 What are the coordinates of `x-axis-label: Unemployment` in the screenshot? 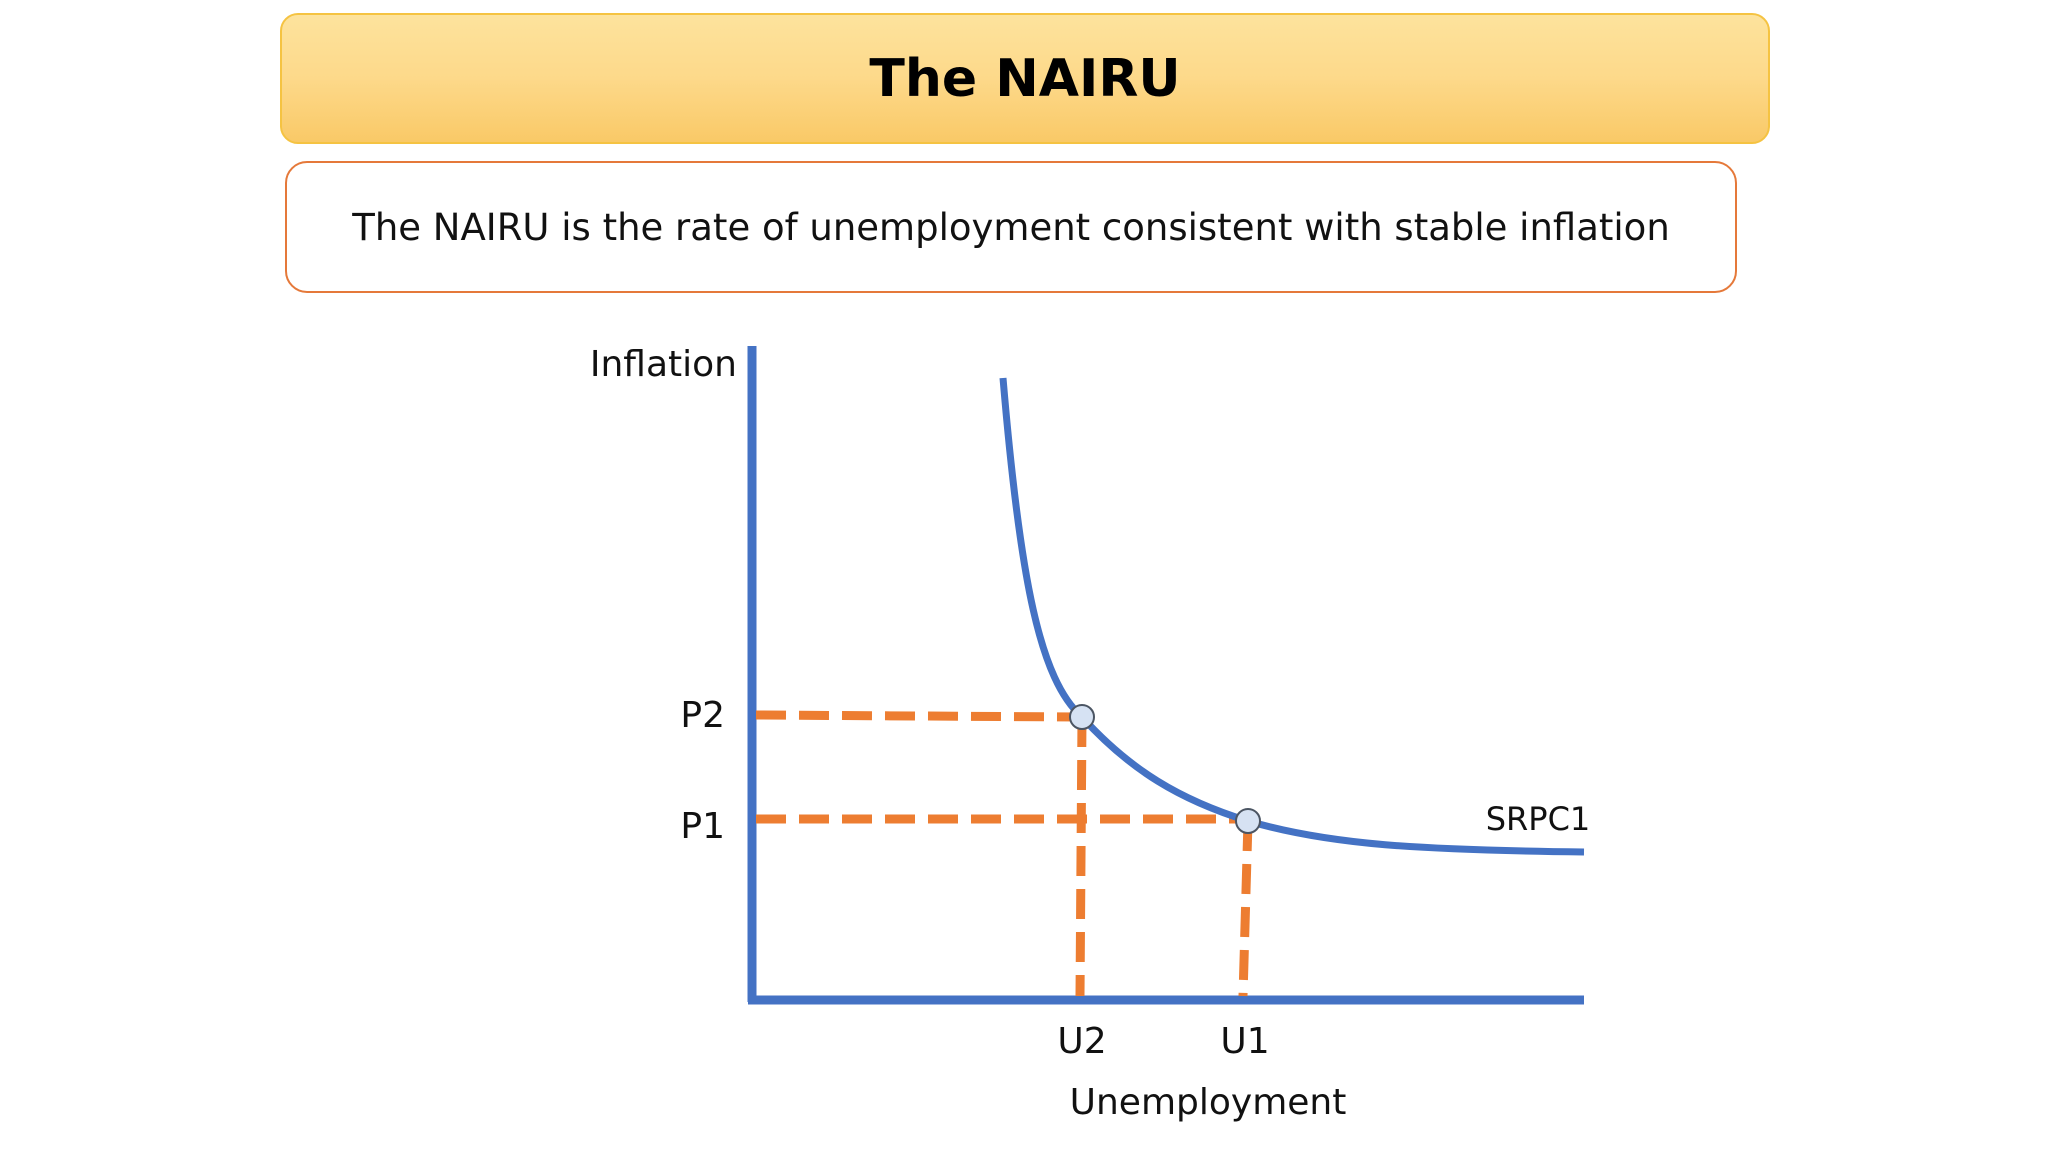 It's located at (1208, 1102).